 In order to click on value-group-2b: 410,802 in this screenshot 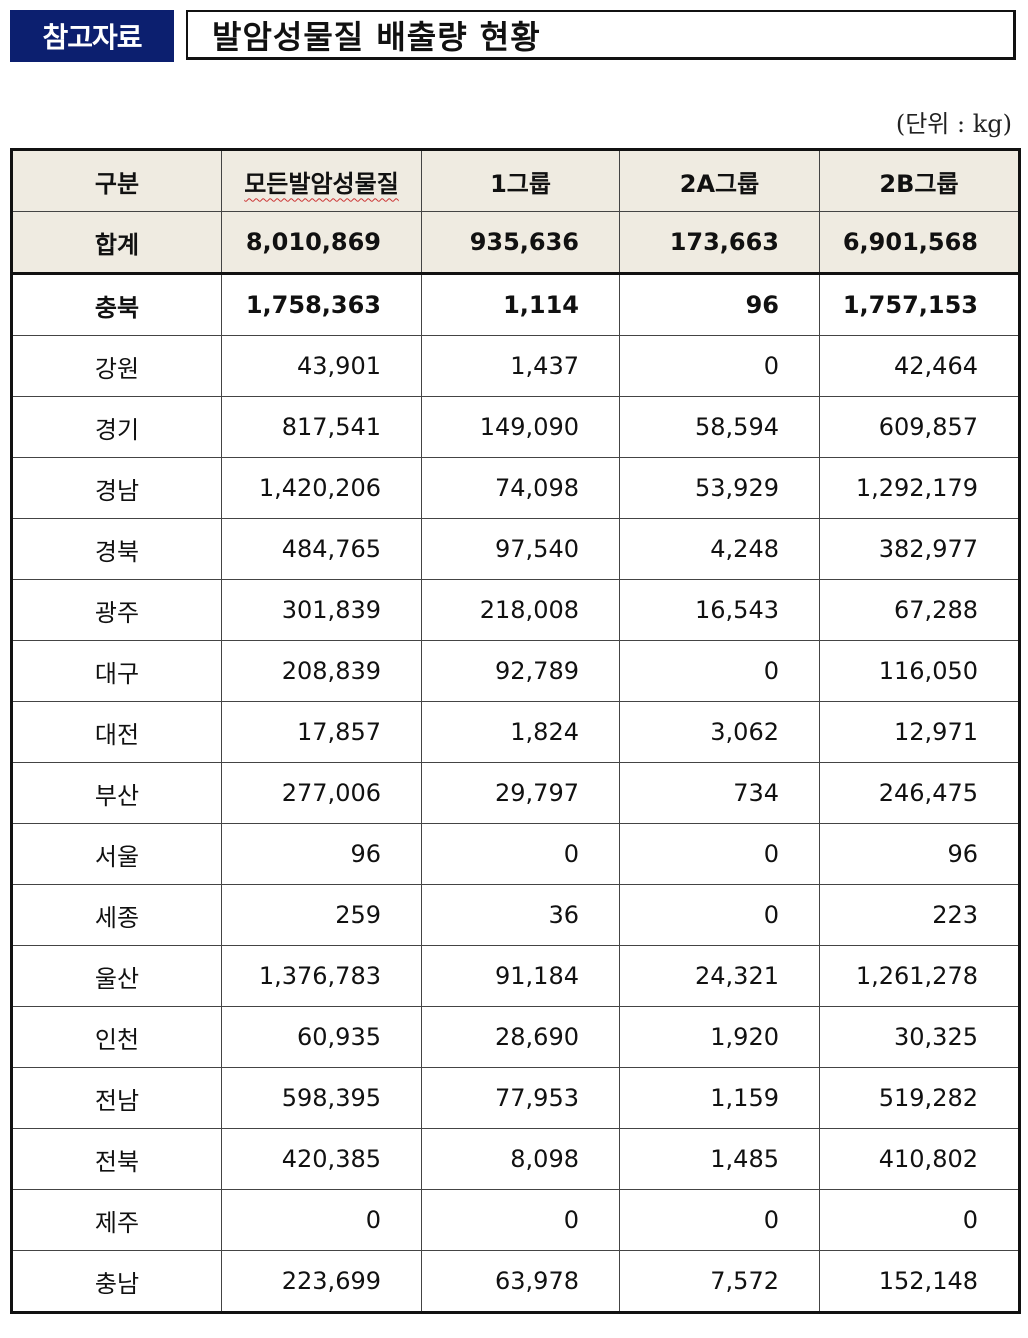, I will do `click(919, 1159)`.